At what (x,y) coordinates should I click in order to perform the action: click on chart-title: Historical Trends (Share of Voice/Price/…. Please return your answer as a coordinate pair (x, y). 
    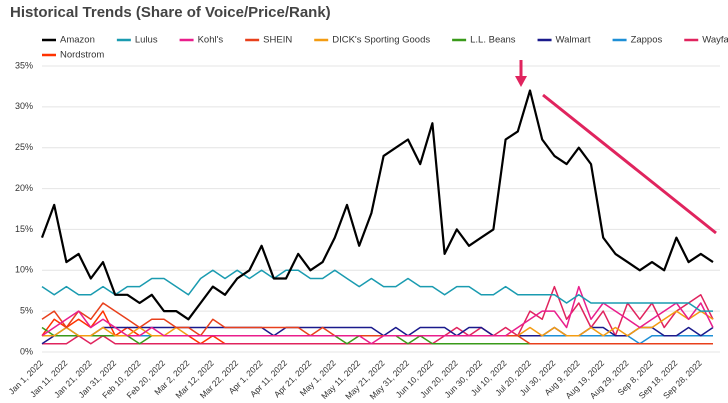
    Looking at the image, I should click on (170, 12).